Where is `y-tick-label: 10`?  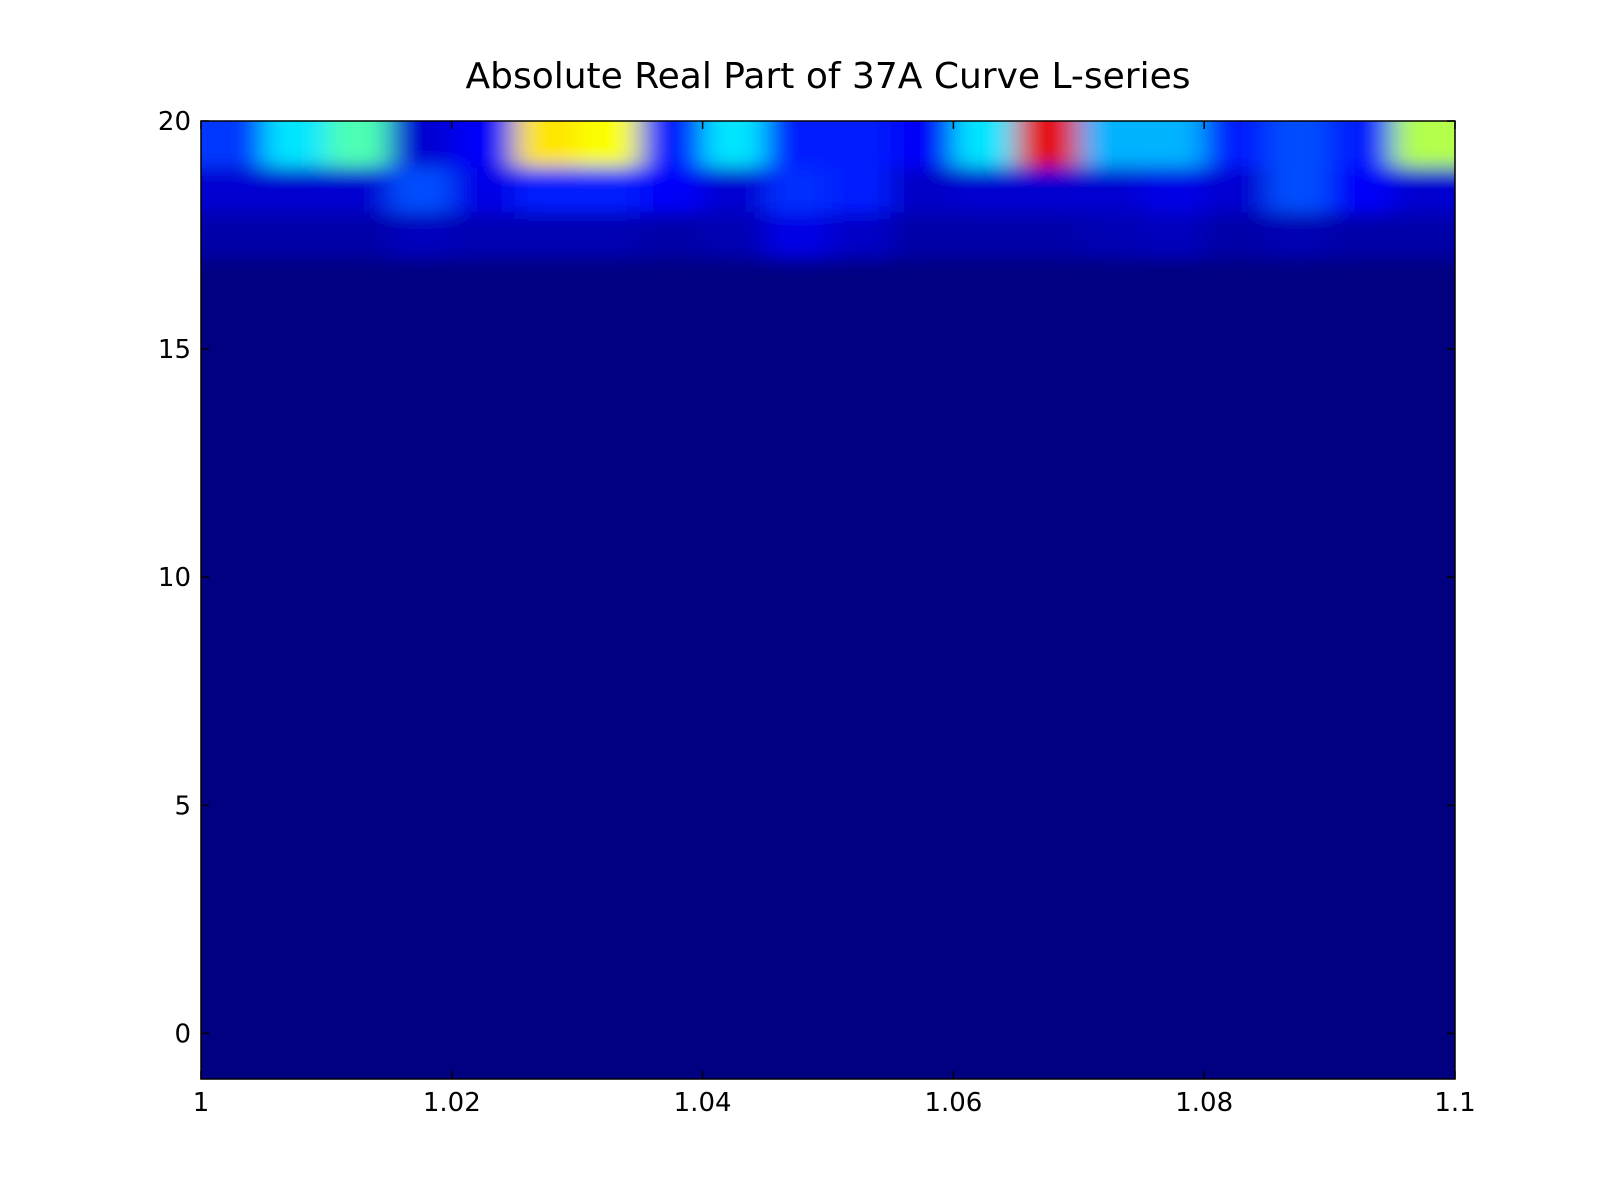
y-tick-label: 10 is located at coordinates (174, 578).